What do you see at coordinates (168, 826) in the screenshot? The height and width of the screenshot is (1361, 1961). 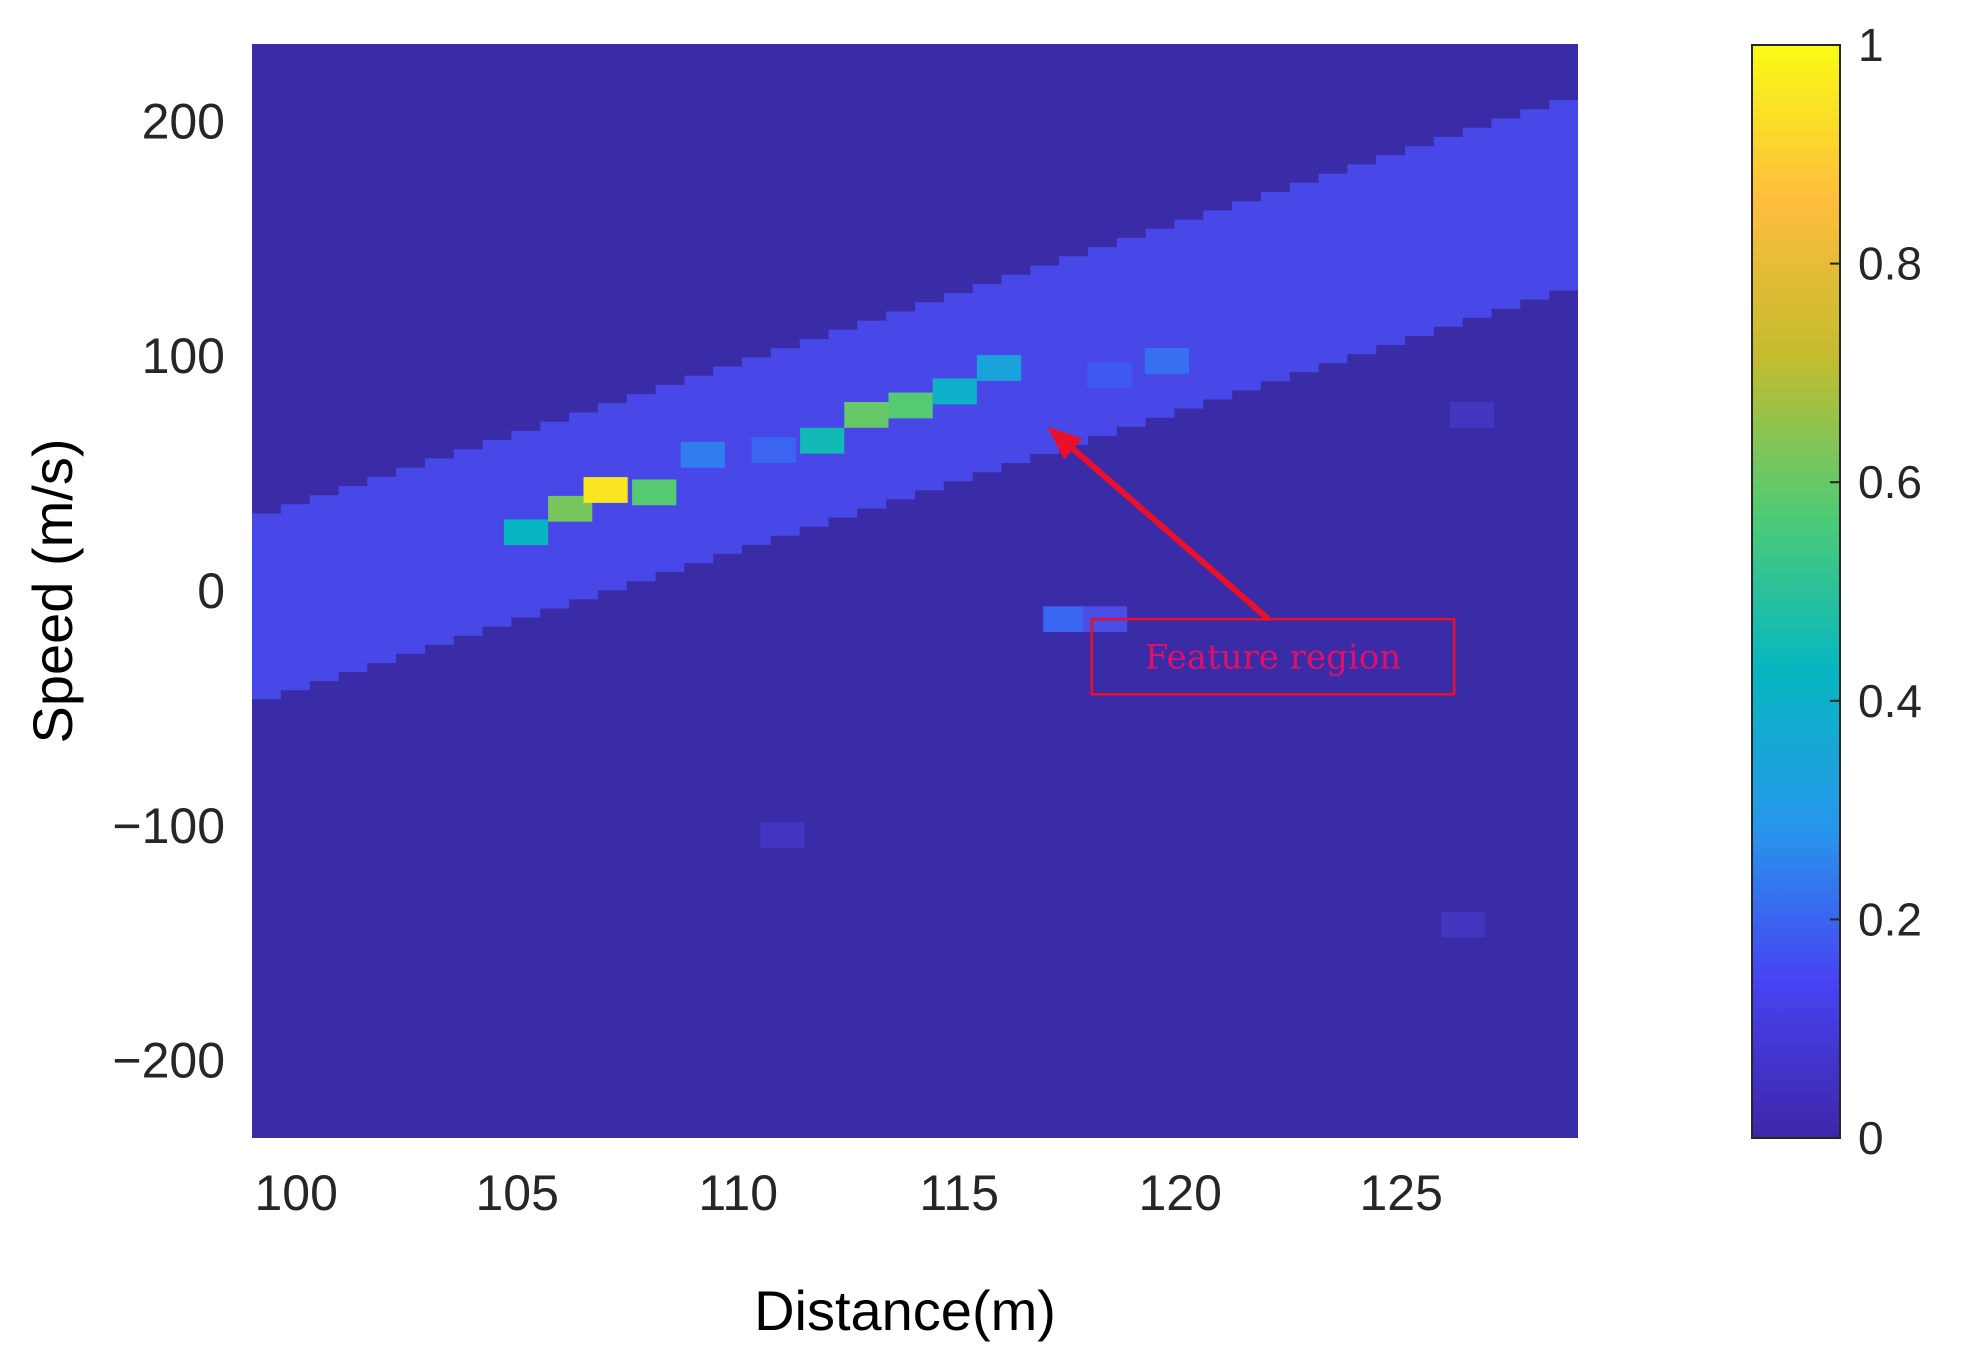 I see `y-tick-label: −100` at bounding box center [168, 826].